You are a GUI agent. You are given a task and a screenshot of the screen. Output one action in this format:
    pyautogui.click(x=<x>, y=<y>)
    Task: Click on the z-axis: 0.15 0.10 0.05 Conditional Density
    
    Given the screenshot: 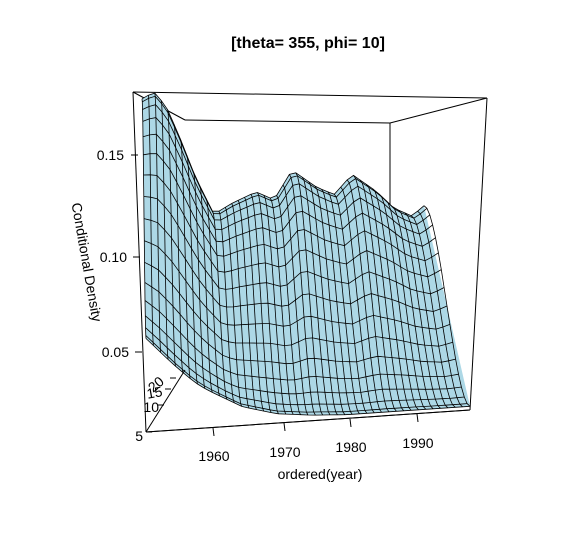 What is the action you would take?
    pyautogui.click(x=105, y=253)
    